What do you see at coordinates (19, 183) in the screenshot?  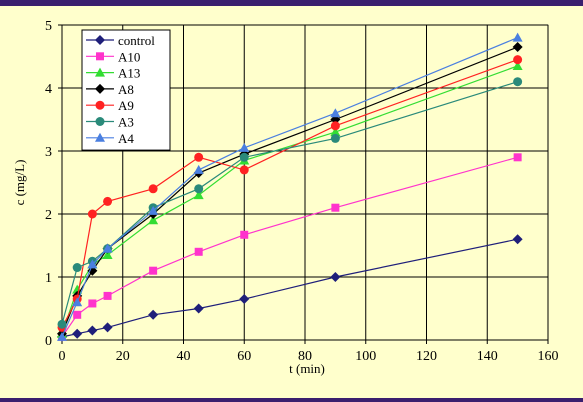 I see `y-axis-label: c (mg/L)` at bounding box center [19, 183].